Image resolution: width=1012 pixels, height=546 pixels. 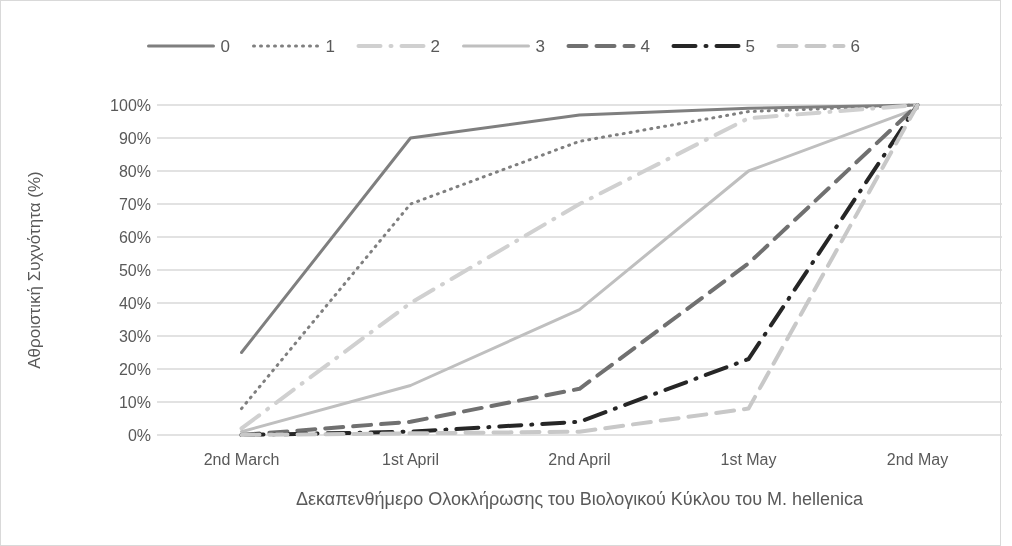 What do you see at coordinates (134, 138) in the screenshot?
I see `y-tick-label: 90%` at bounding box center [134, 138].